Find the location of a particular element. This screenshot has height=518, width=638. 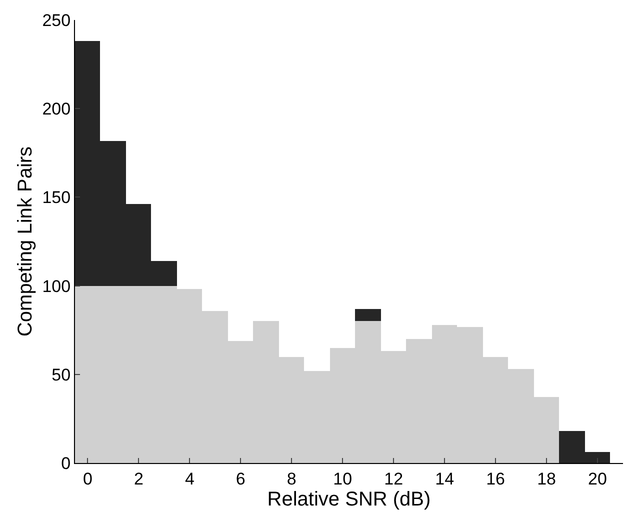

x-tick-label: 16 is located at coordinates (496, 478).